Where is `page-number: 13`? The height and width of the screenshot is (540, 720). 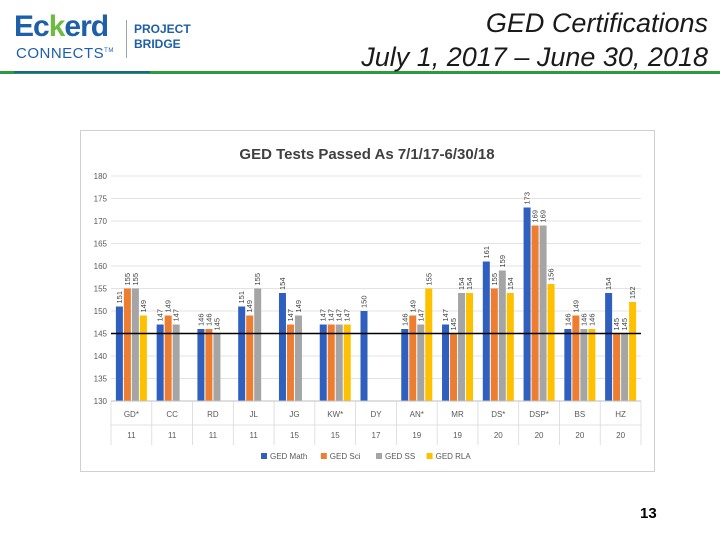
page-number: 13 is located at coordinates (648, 513).